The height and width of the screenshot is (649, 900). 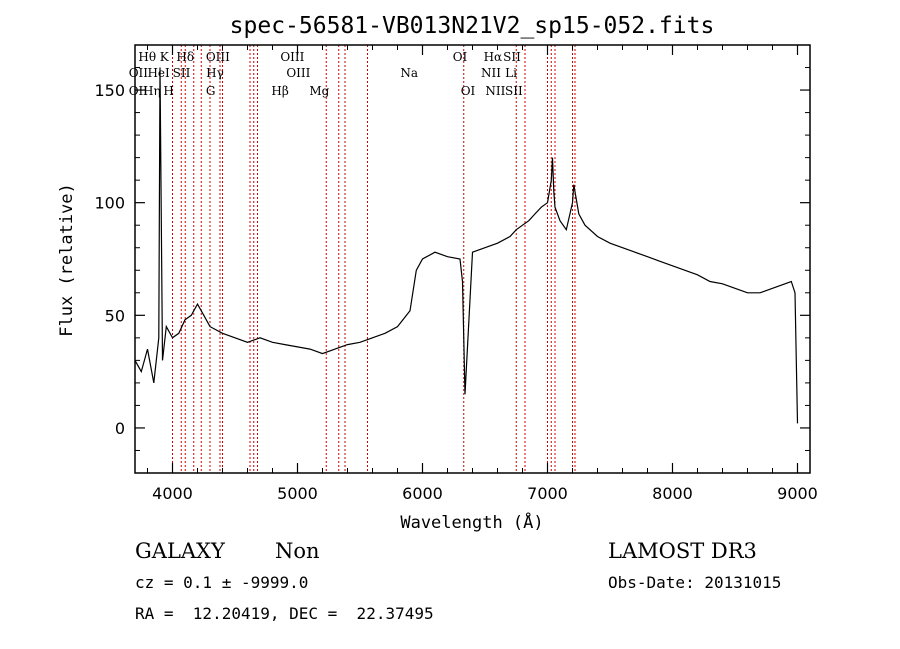 What do you see at coordinates (67, 260) in the screenshot?
I see `y-axis-label: Flux (relative)` at bounding box center [67, 260].